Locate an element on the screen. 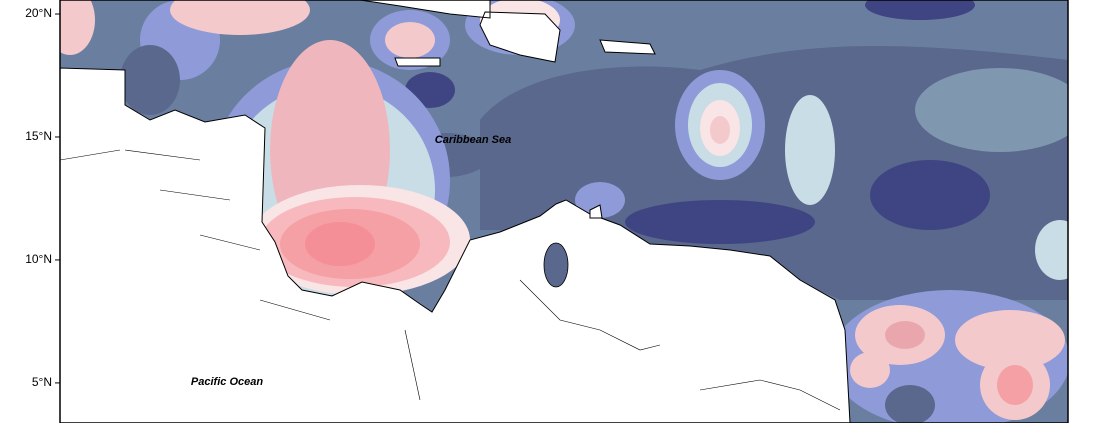  y-tick-label: 15°N is located at coordinates (38, 136).